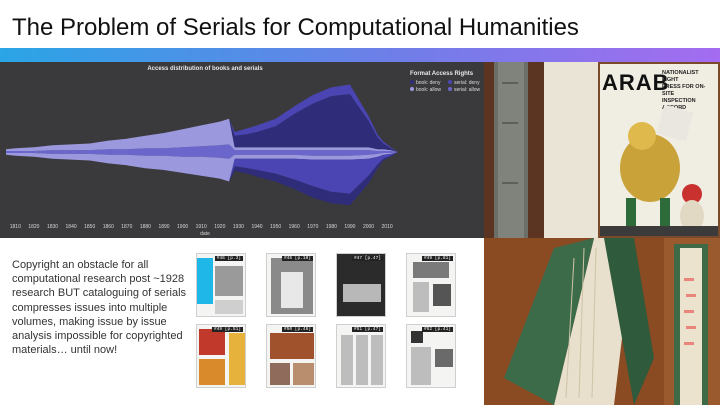 The width and height of the screenshot is (720, 405). I want to click on x-tick-label: 2000, so click(368, 227).